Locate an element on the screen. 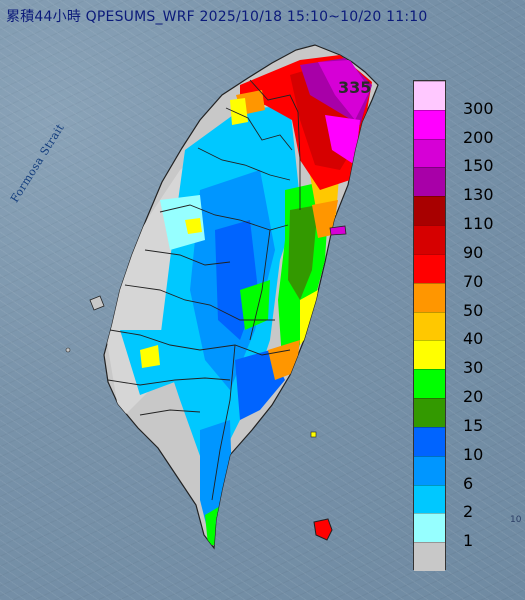  legend-label: 6 is located at coordinates (468, 483).